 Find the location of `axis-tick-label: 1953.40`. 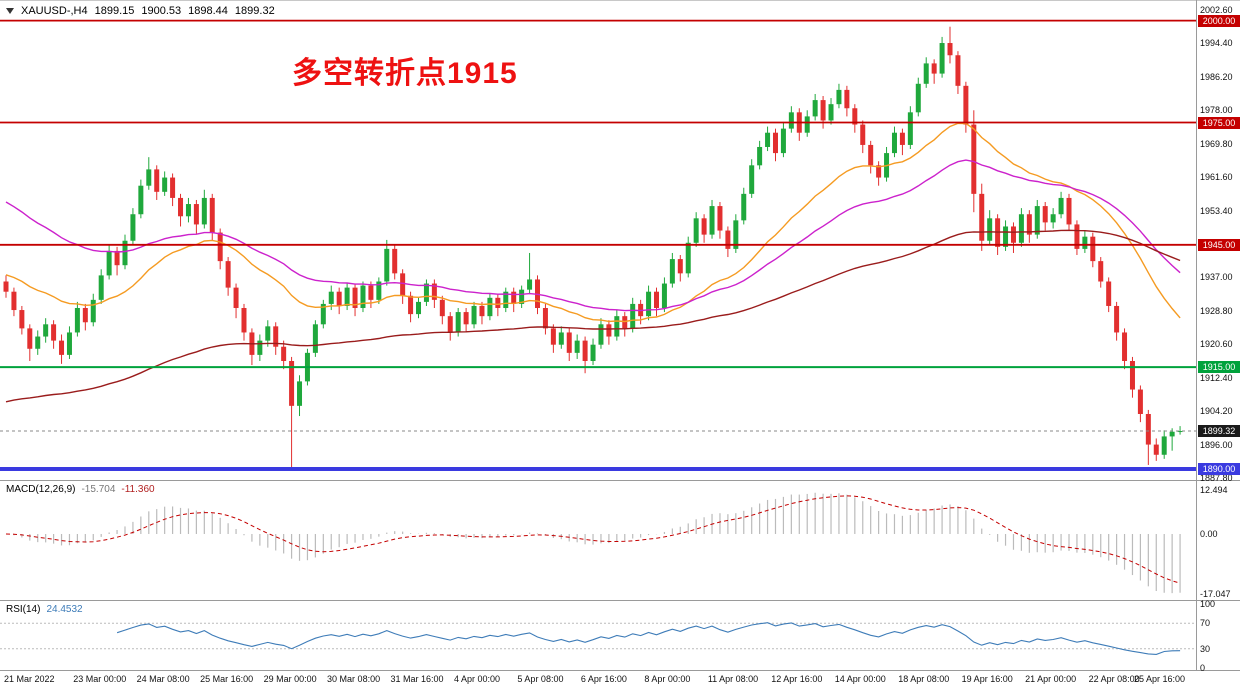

axis-tick-label: 1953.40 is located at coordinates (1216, 210).